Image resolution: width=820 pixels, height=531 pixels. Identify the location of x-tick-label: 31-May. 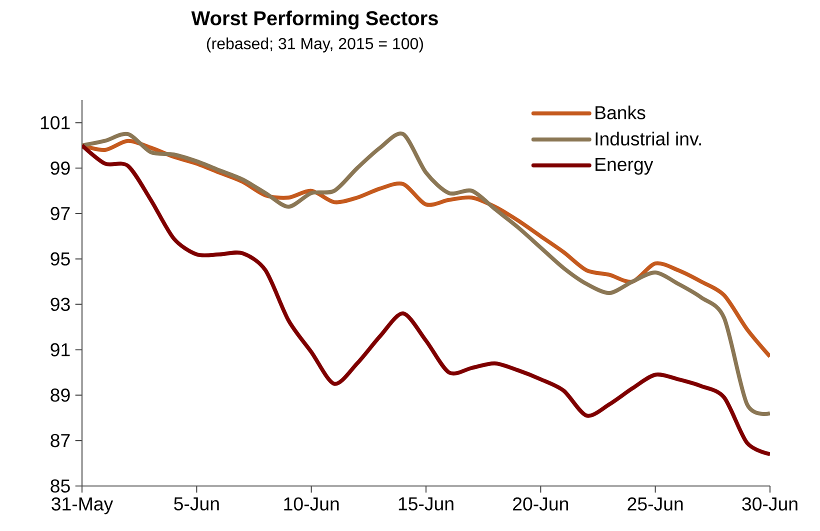
(83, 505).